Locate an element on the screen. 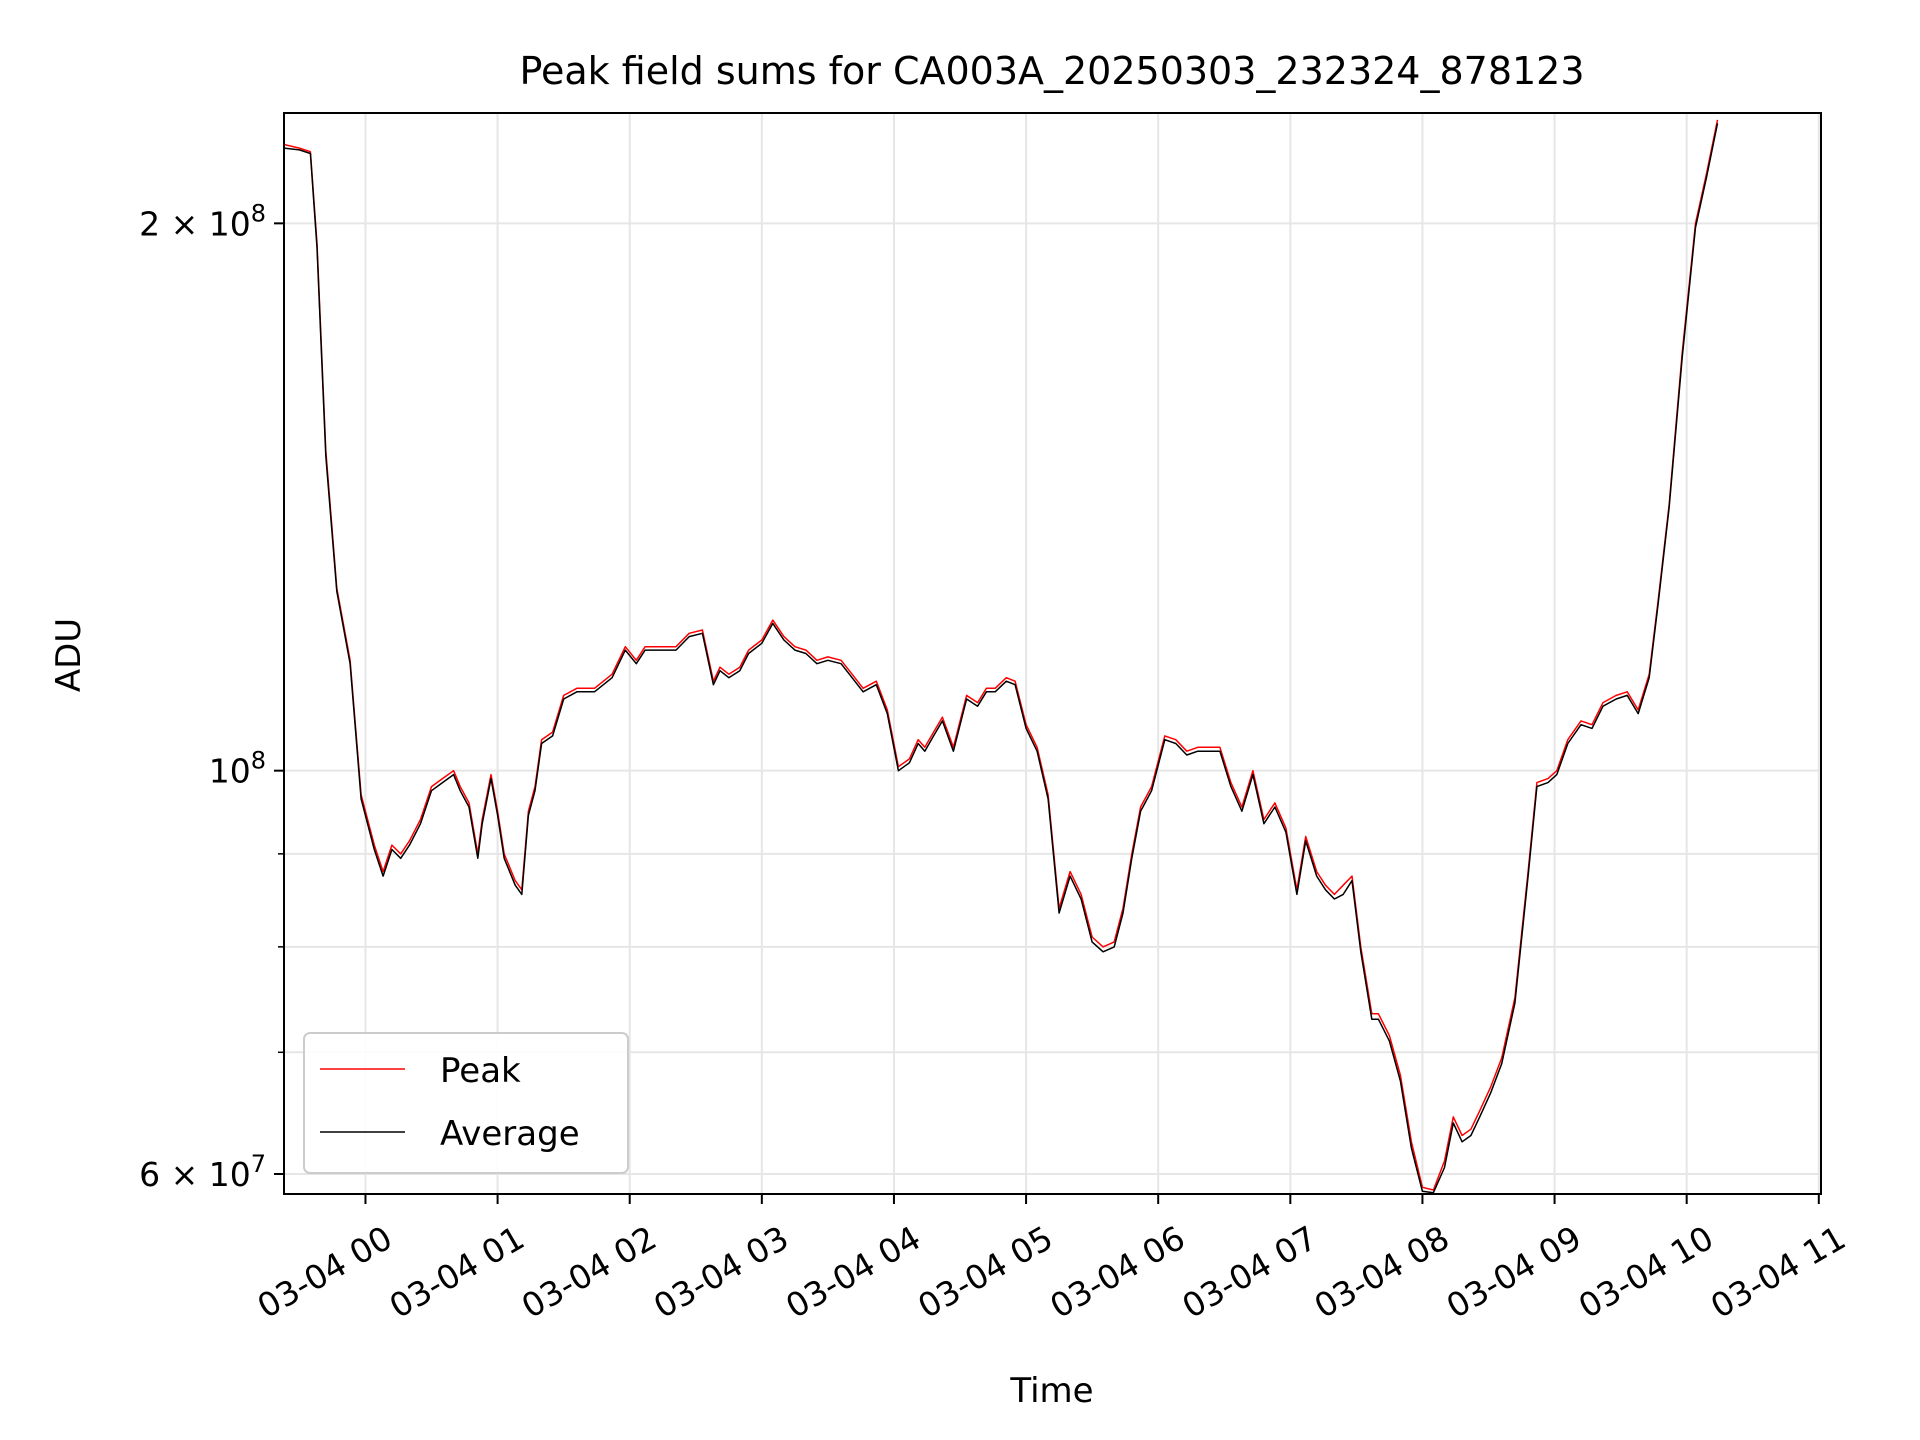 This screenshot has width=1920, height=1440. y-axis: 6 × 107 108 2 × 108 is located at coordinates (211, 696).